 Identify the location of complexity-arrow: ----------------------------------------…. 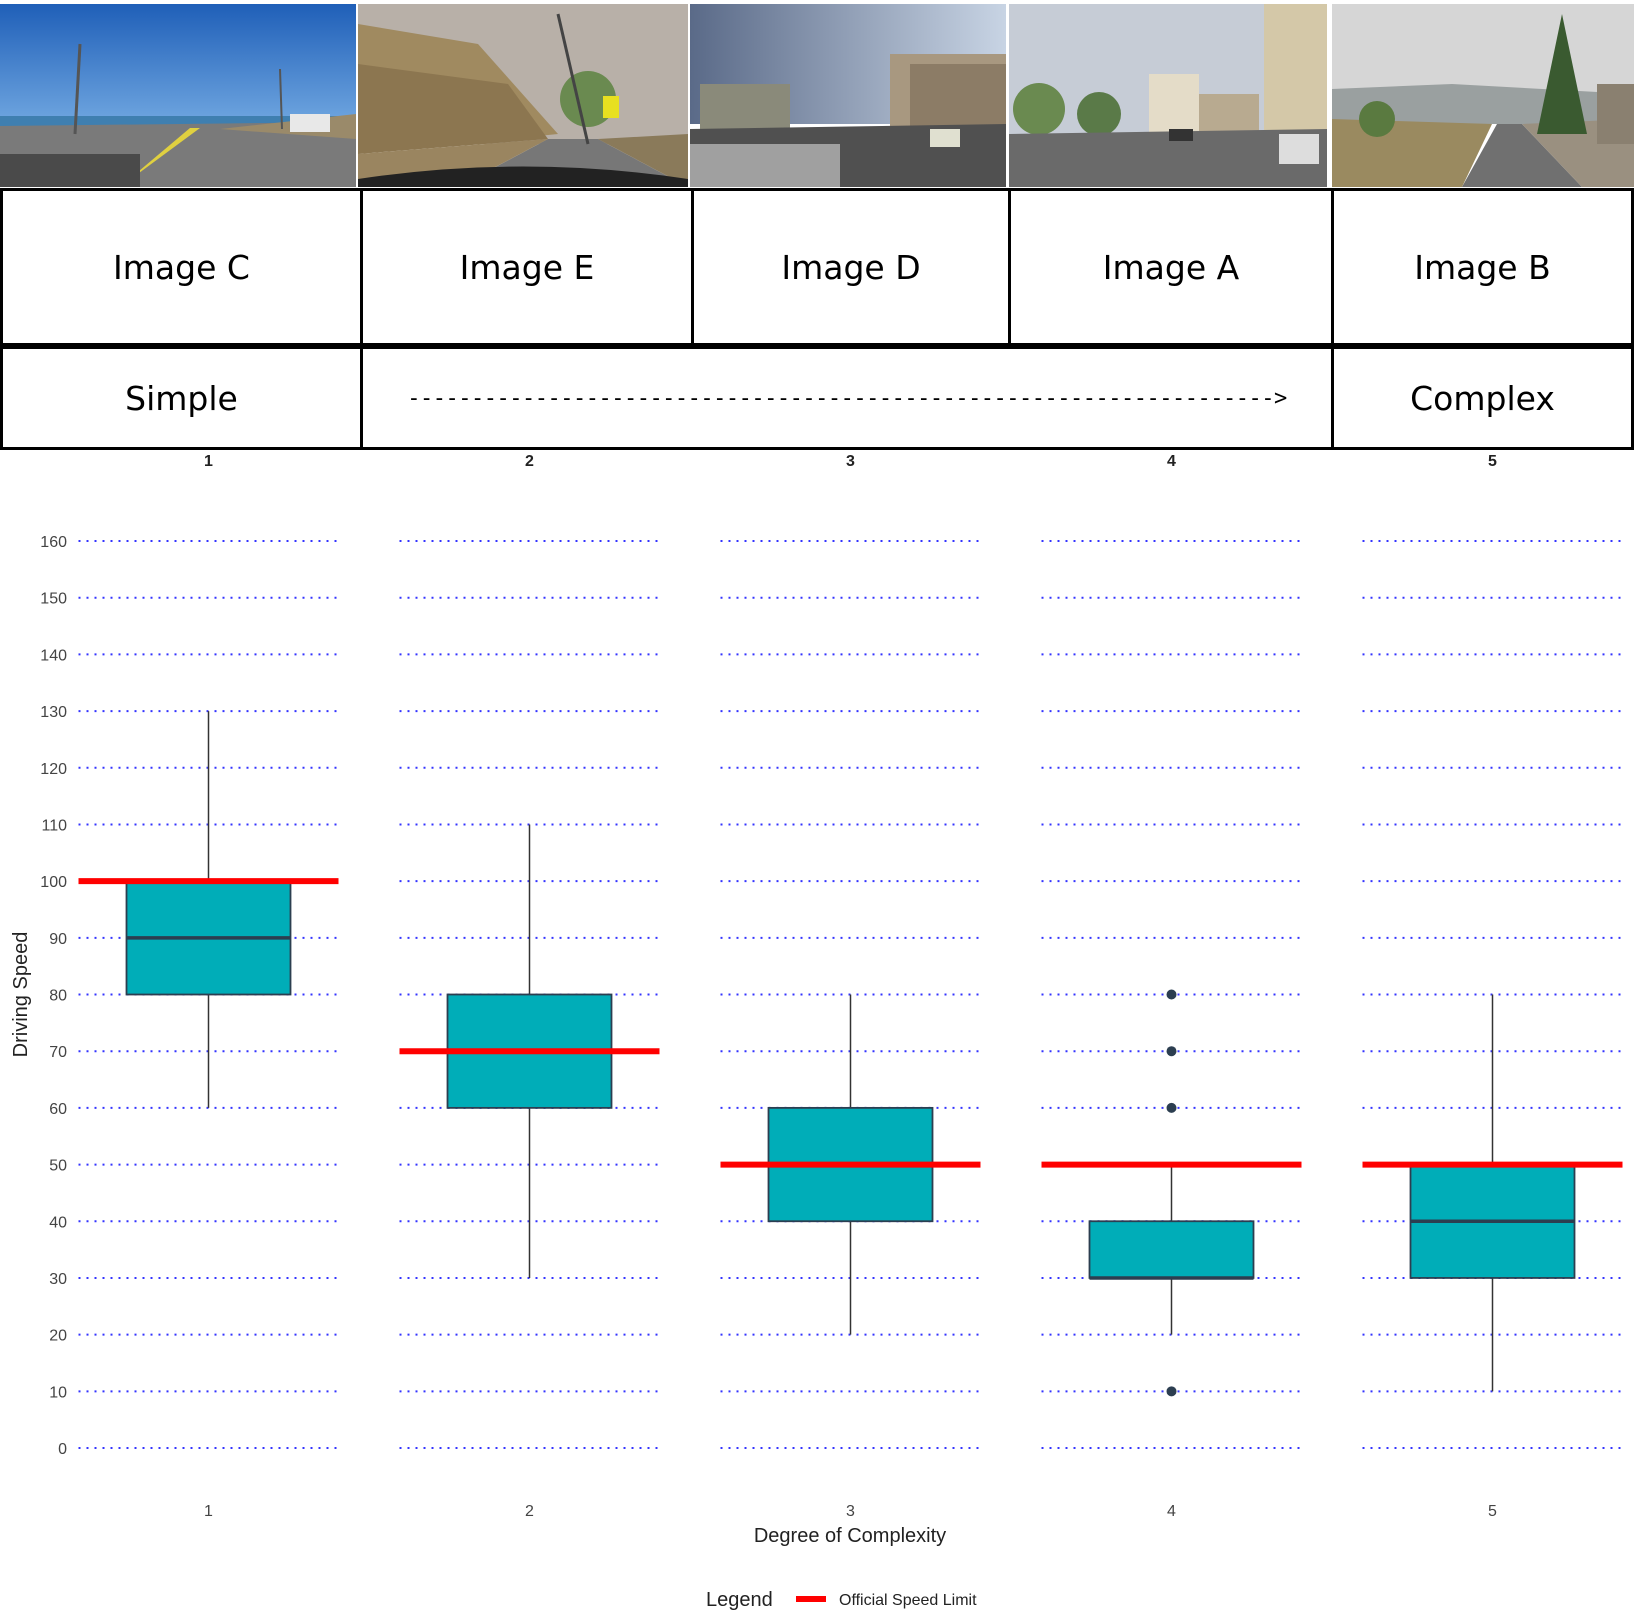
(847, 398).